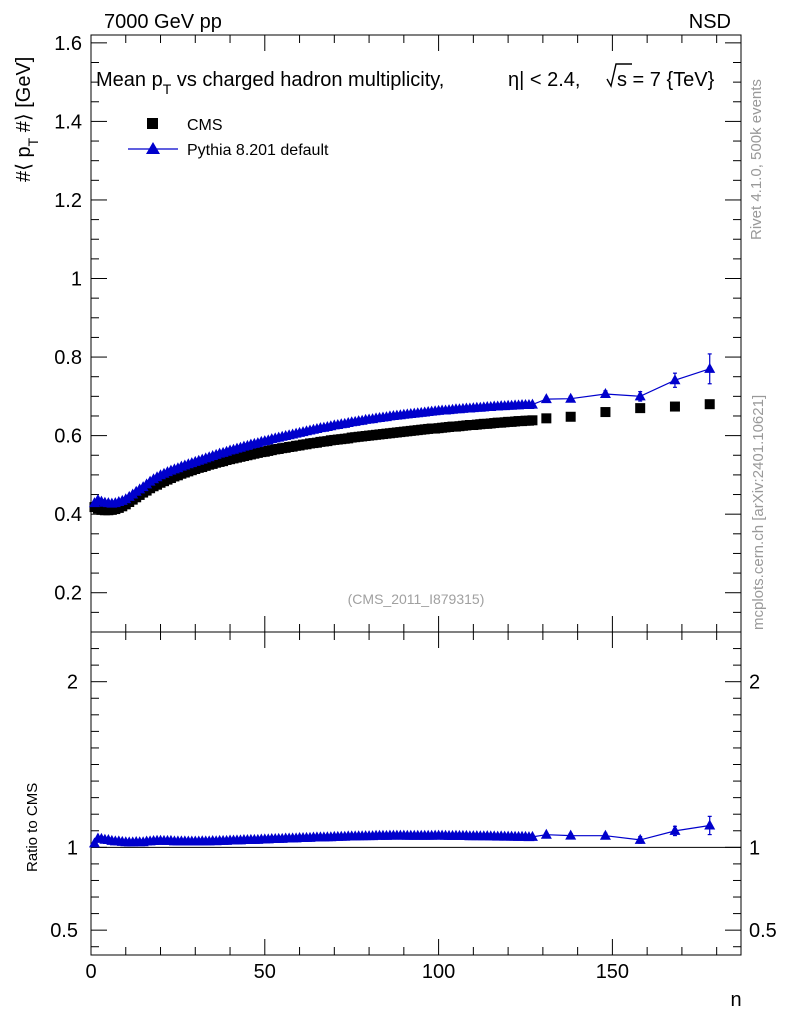  I want to click on legend: CMS Pythia 8.201 default, so click(228, 138).